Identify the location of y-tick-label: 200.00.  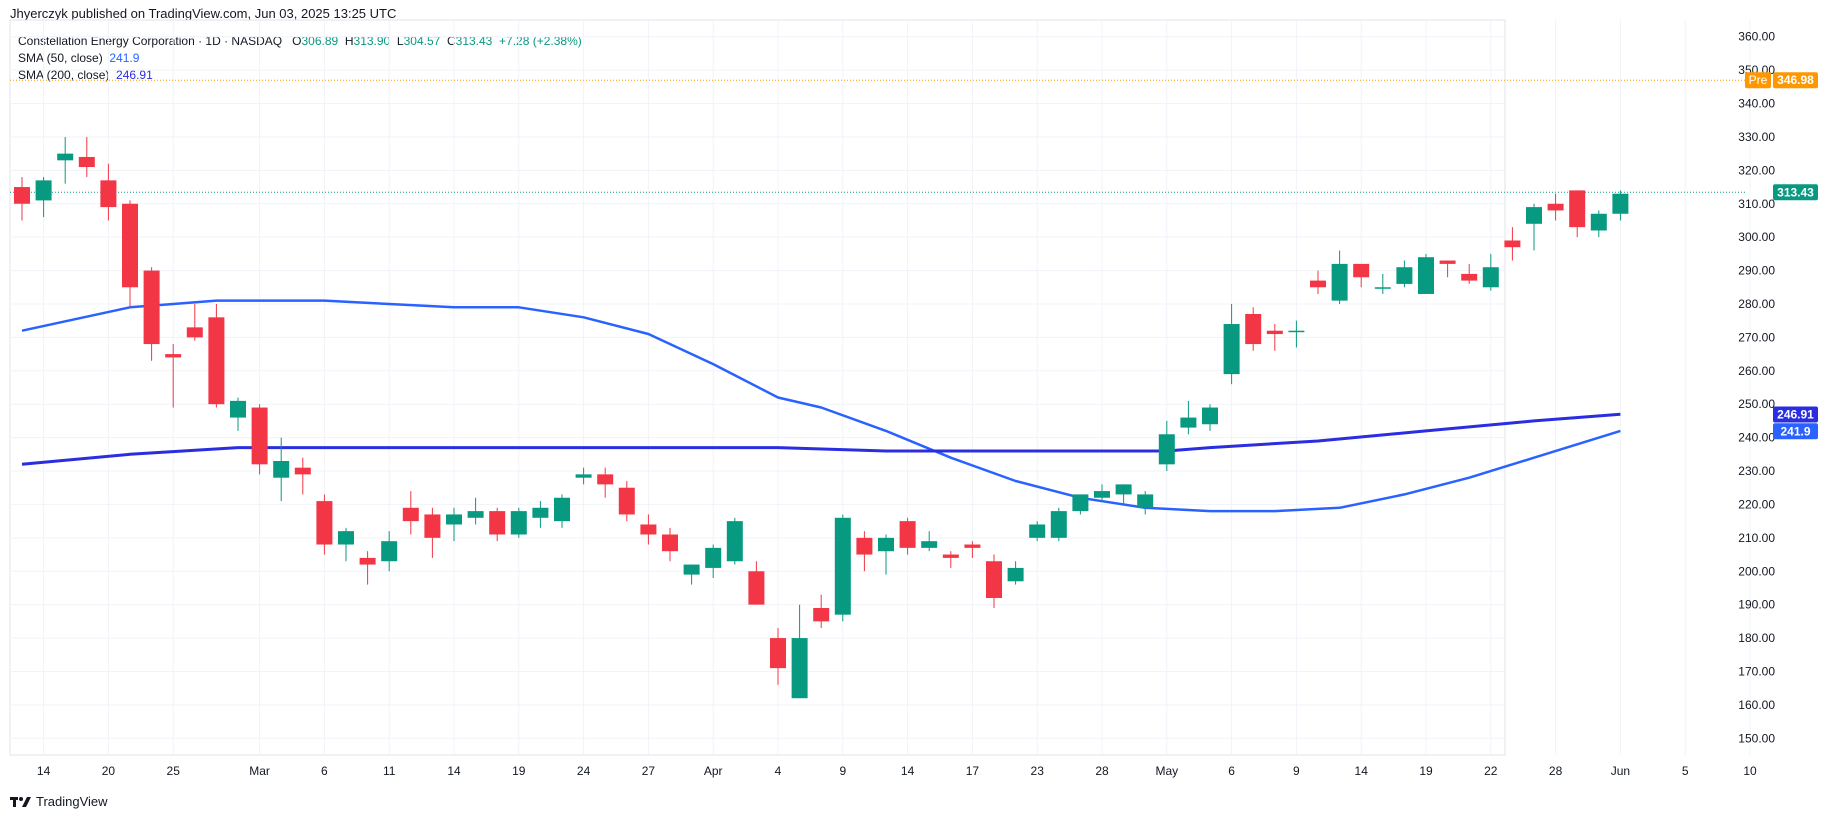
(1756, 571).